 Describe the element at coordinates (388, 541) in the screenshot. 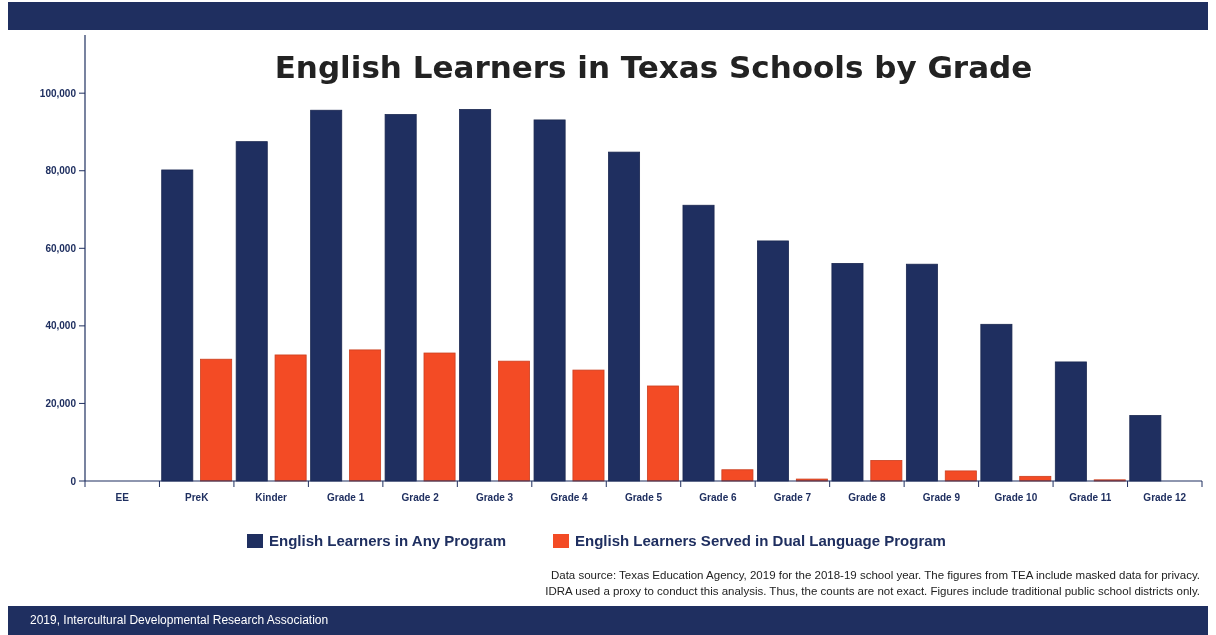

I see `legend-label: English Learners in Any Program` at that location.